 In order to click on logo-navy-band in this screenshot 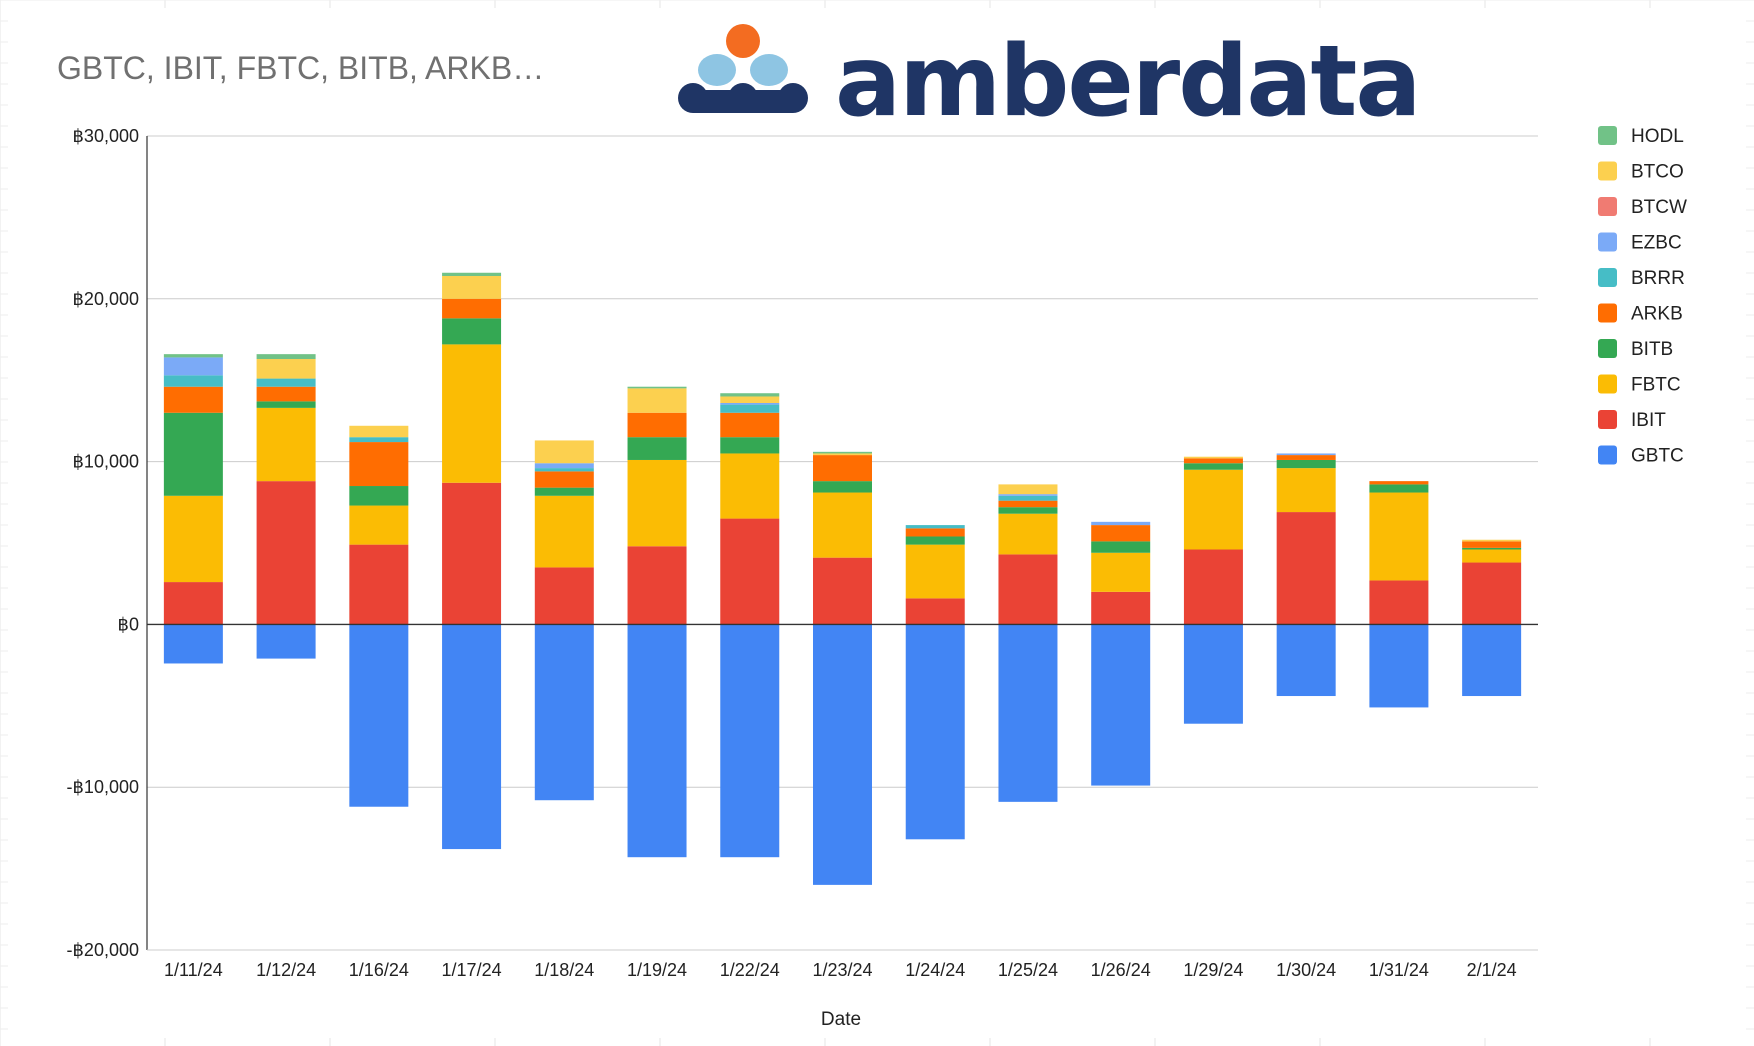, I will do `click(743, 101)`.